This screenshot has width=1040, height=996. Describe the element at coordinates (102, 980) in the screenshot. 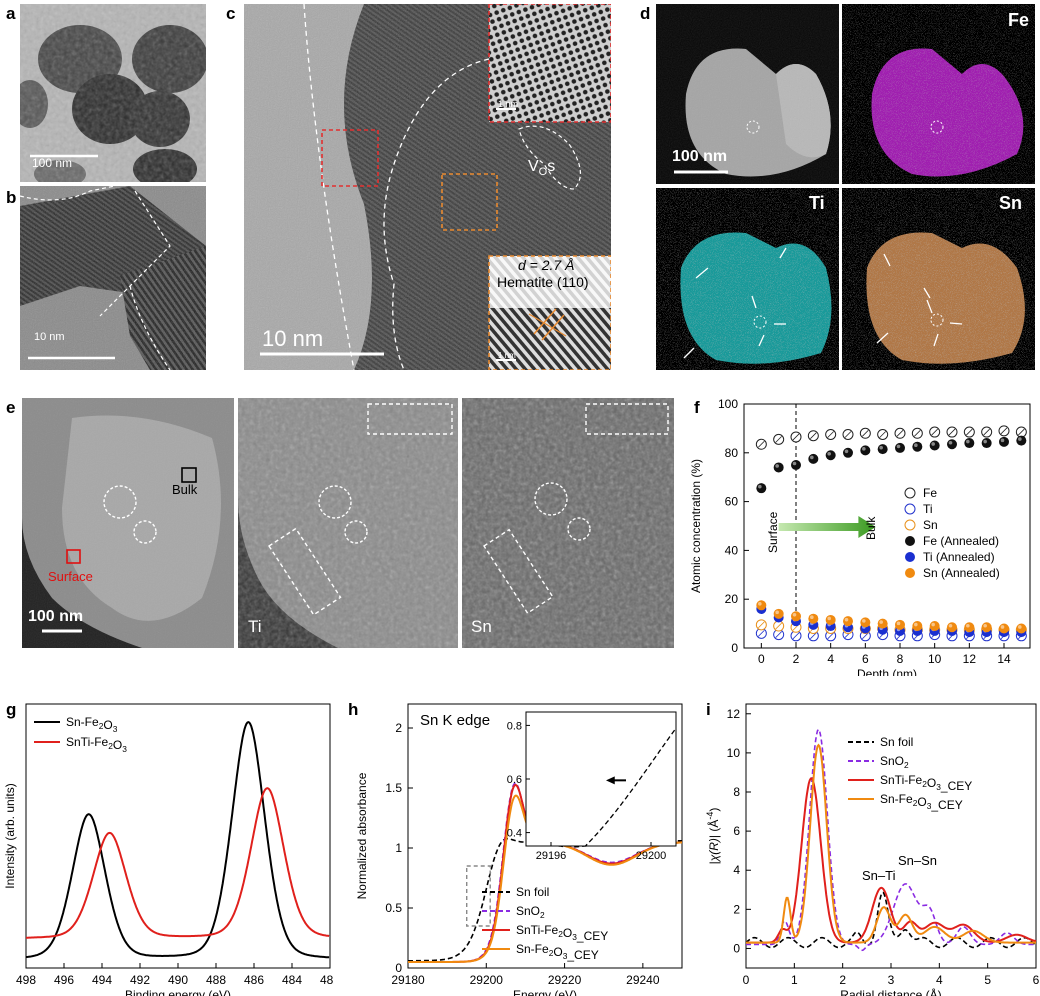

I see `tick-label: 494` at that location.